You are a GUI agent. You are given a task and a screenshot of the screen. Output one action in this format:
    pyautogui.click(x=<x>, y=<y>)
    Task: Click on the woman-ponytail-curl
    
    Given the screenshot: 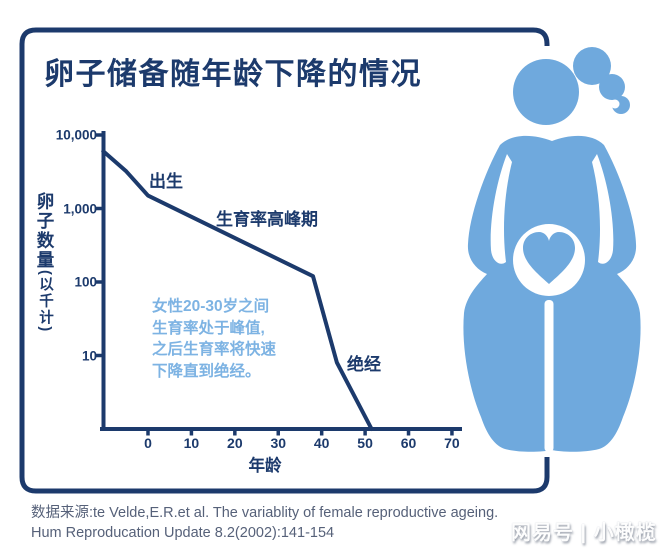 What is the action you would take?
    pyautogui.click(x=615, y=104)
    